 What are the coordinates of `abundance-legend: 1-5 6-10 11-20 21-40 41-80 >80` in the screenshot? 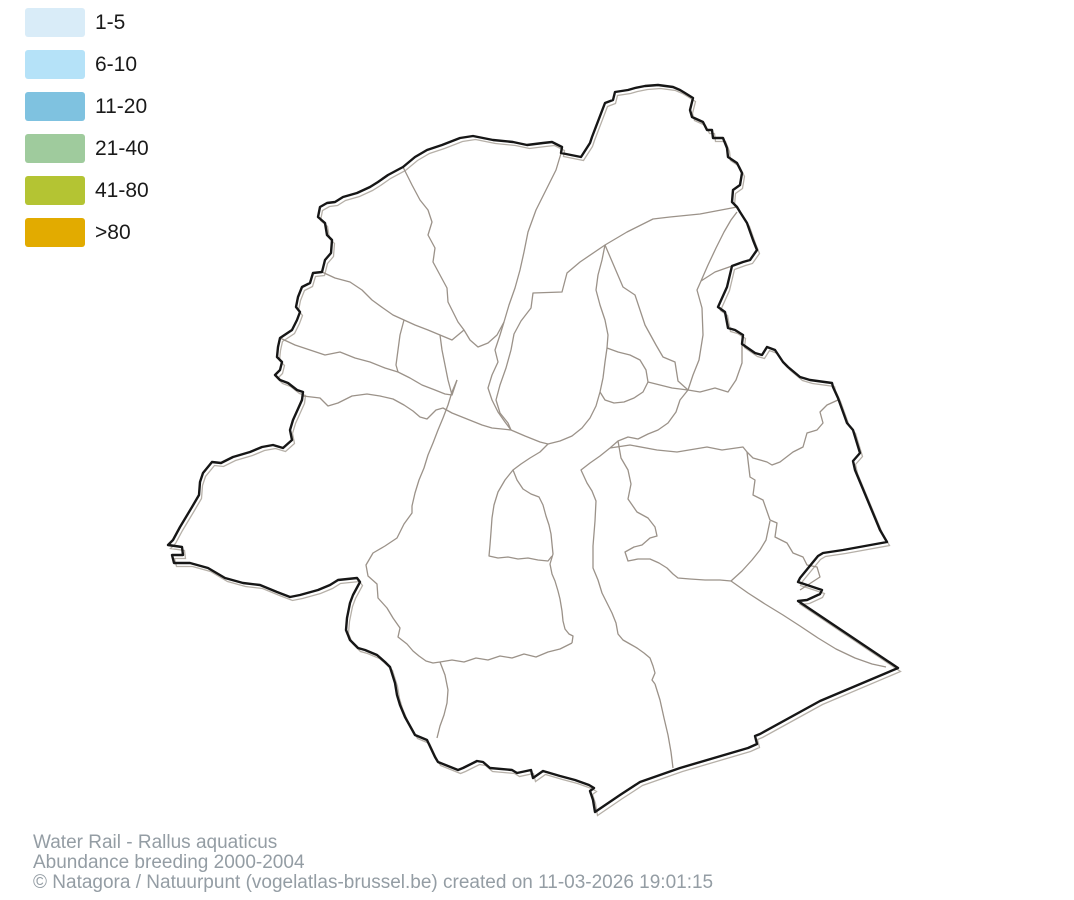 It's located at (87, 134).